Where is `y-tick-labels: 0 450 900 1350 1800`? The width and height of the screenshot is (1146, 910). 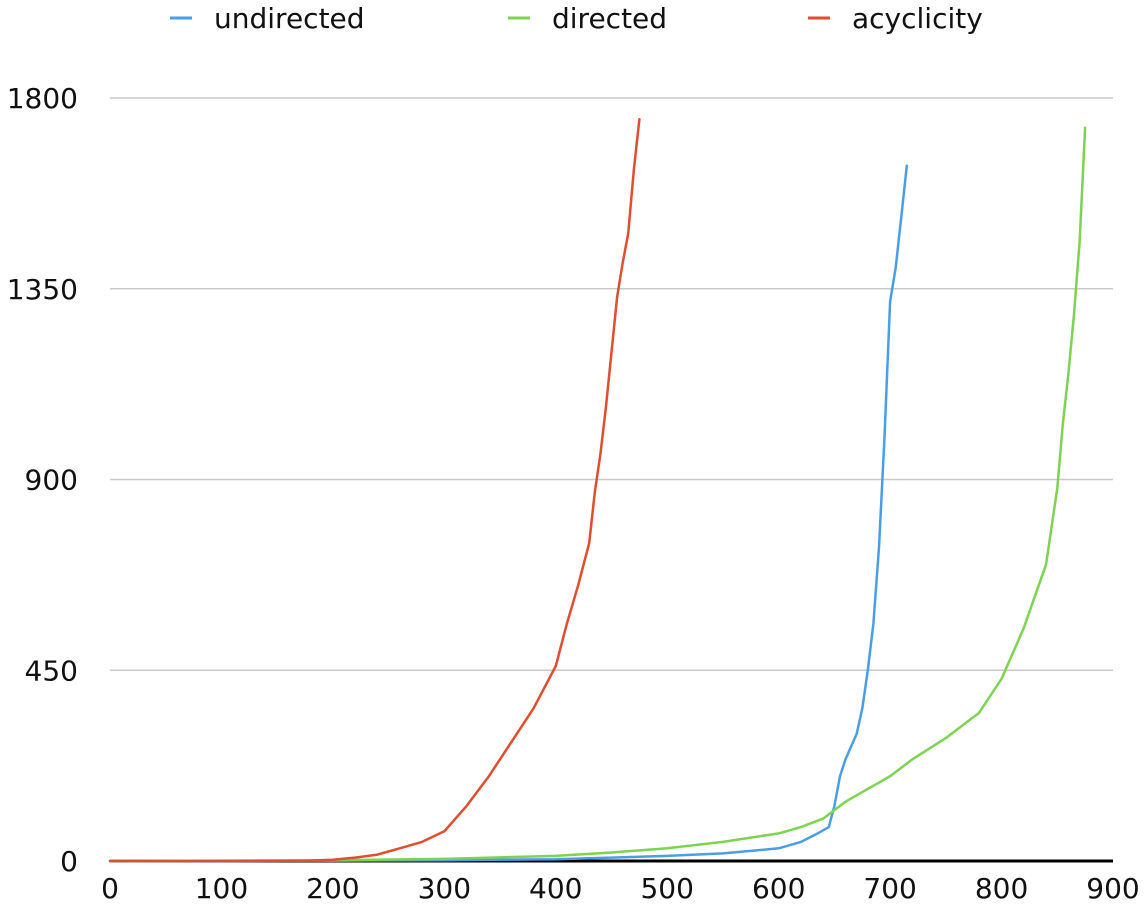 y-tick-labels: 0 450 900 1350 1800 is located at coordinates (42, 480).